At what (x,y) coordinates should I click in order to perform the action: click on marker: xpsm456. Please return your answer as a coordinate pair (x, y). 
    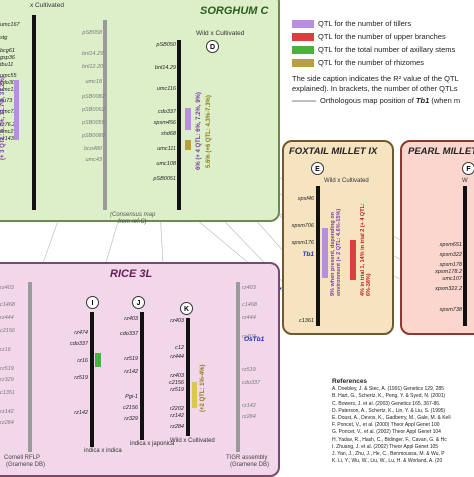
    Looking at the image, I should click on (164, 123).